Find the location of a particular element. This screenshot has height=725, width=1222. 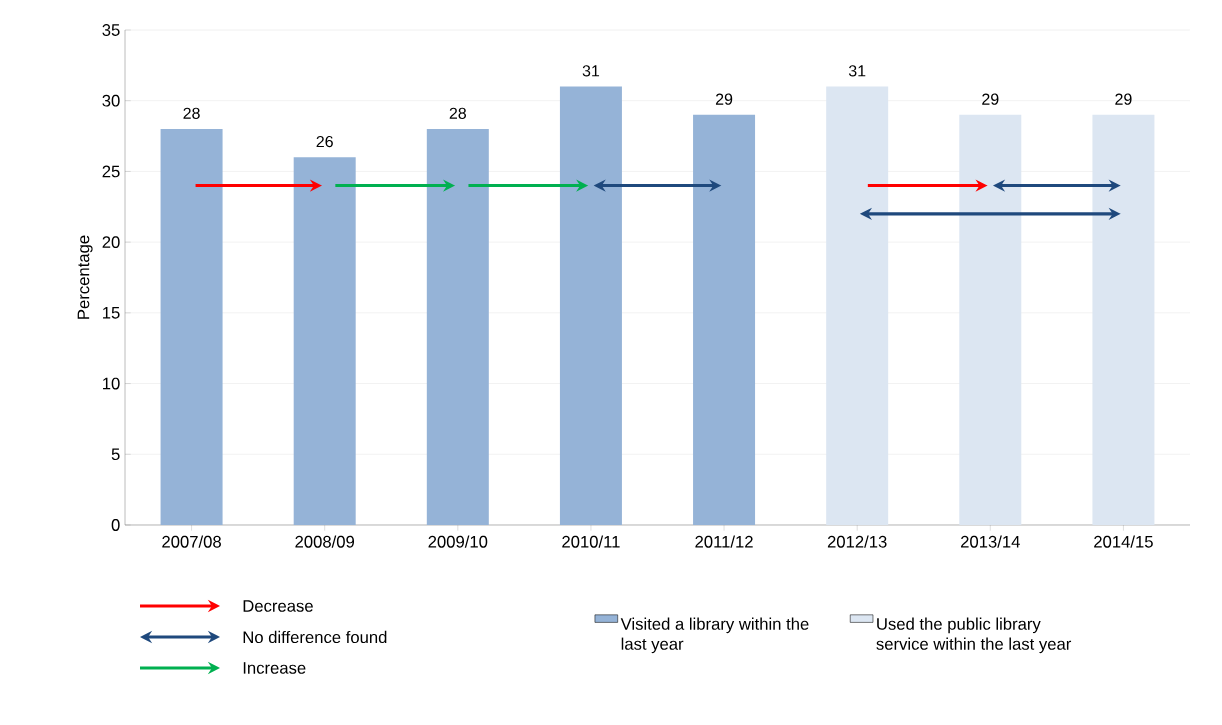

x-tick-label: 2014/15 is located at coordinates (1123, 541).